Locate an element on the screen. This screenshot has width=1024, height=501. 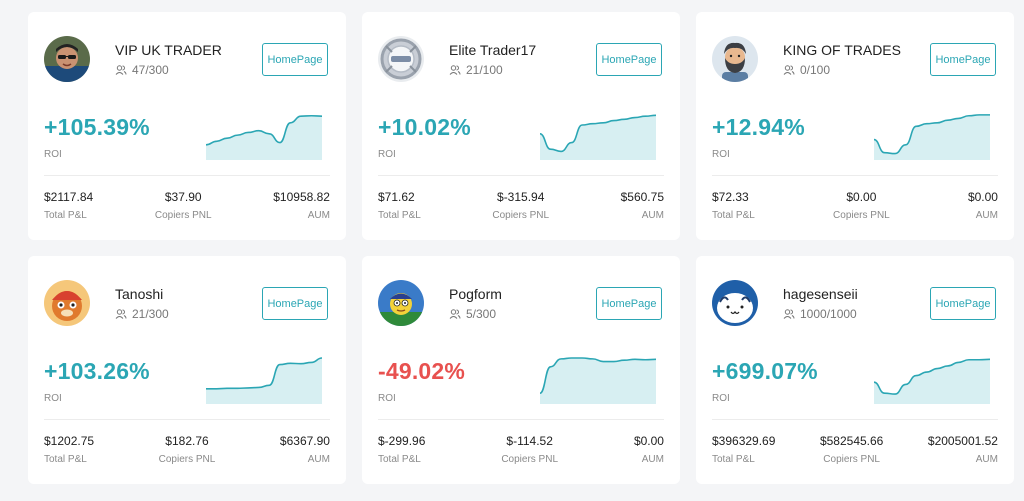
total-pnl-value: $72.33 is located at coordinates (730, 197).